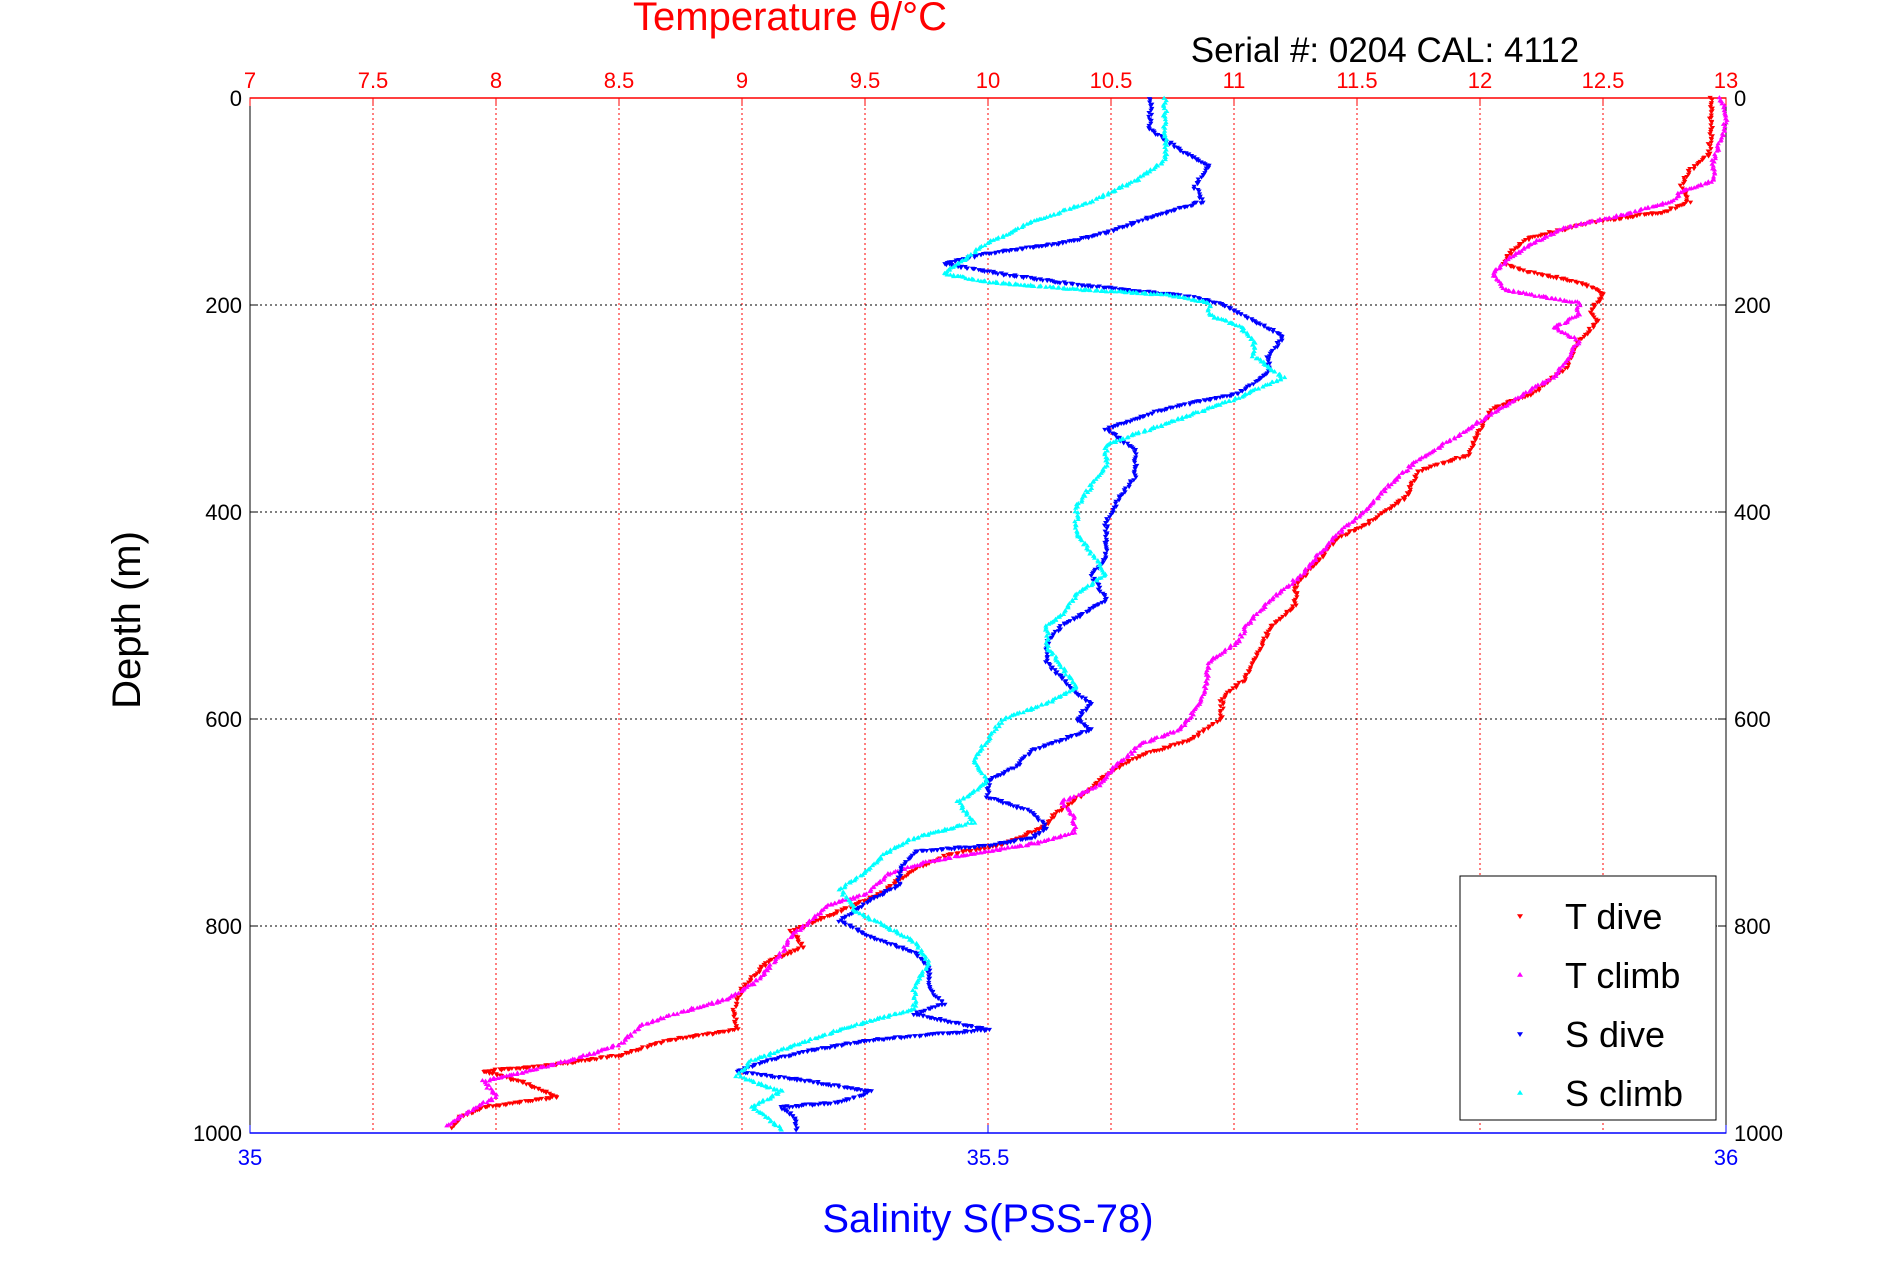  I want to click on salinity-axis-tick-label: 35, so click(250, 1157).